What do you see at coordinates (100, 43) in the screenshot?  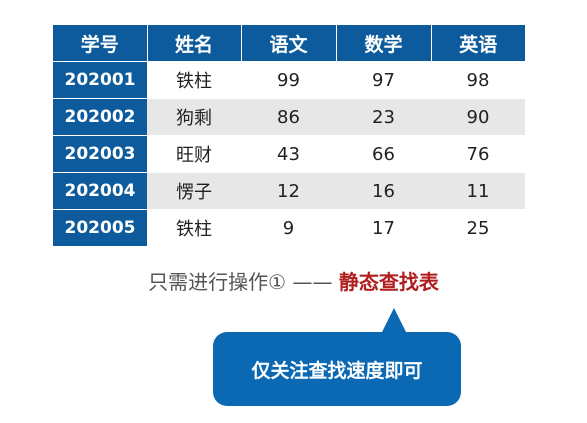 I see `header-student-id: 学号` at bounding box center [100, 43].